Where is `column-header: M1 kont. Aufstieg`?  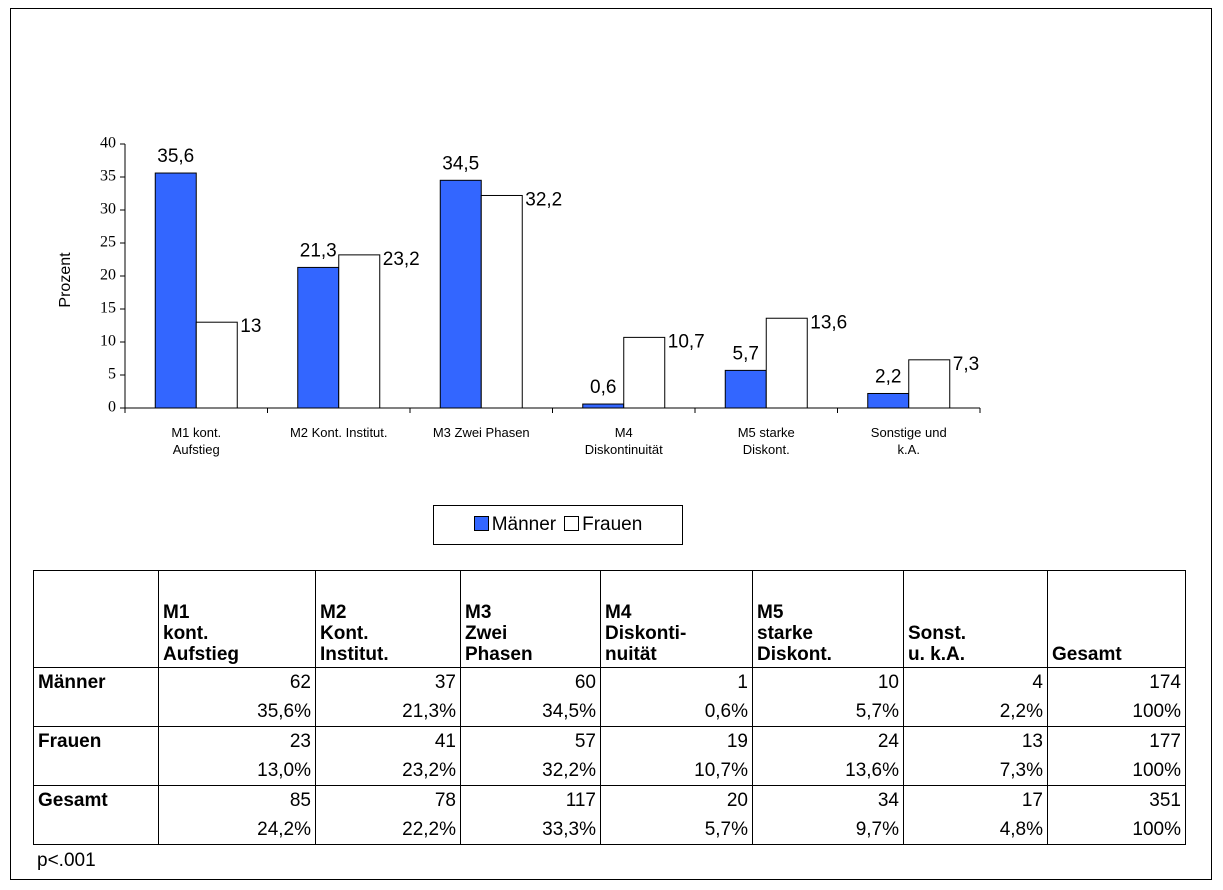
column-header: M1 kont. Aufstieg is located at coordinates (237, 619).